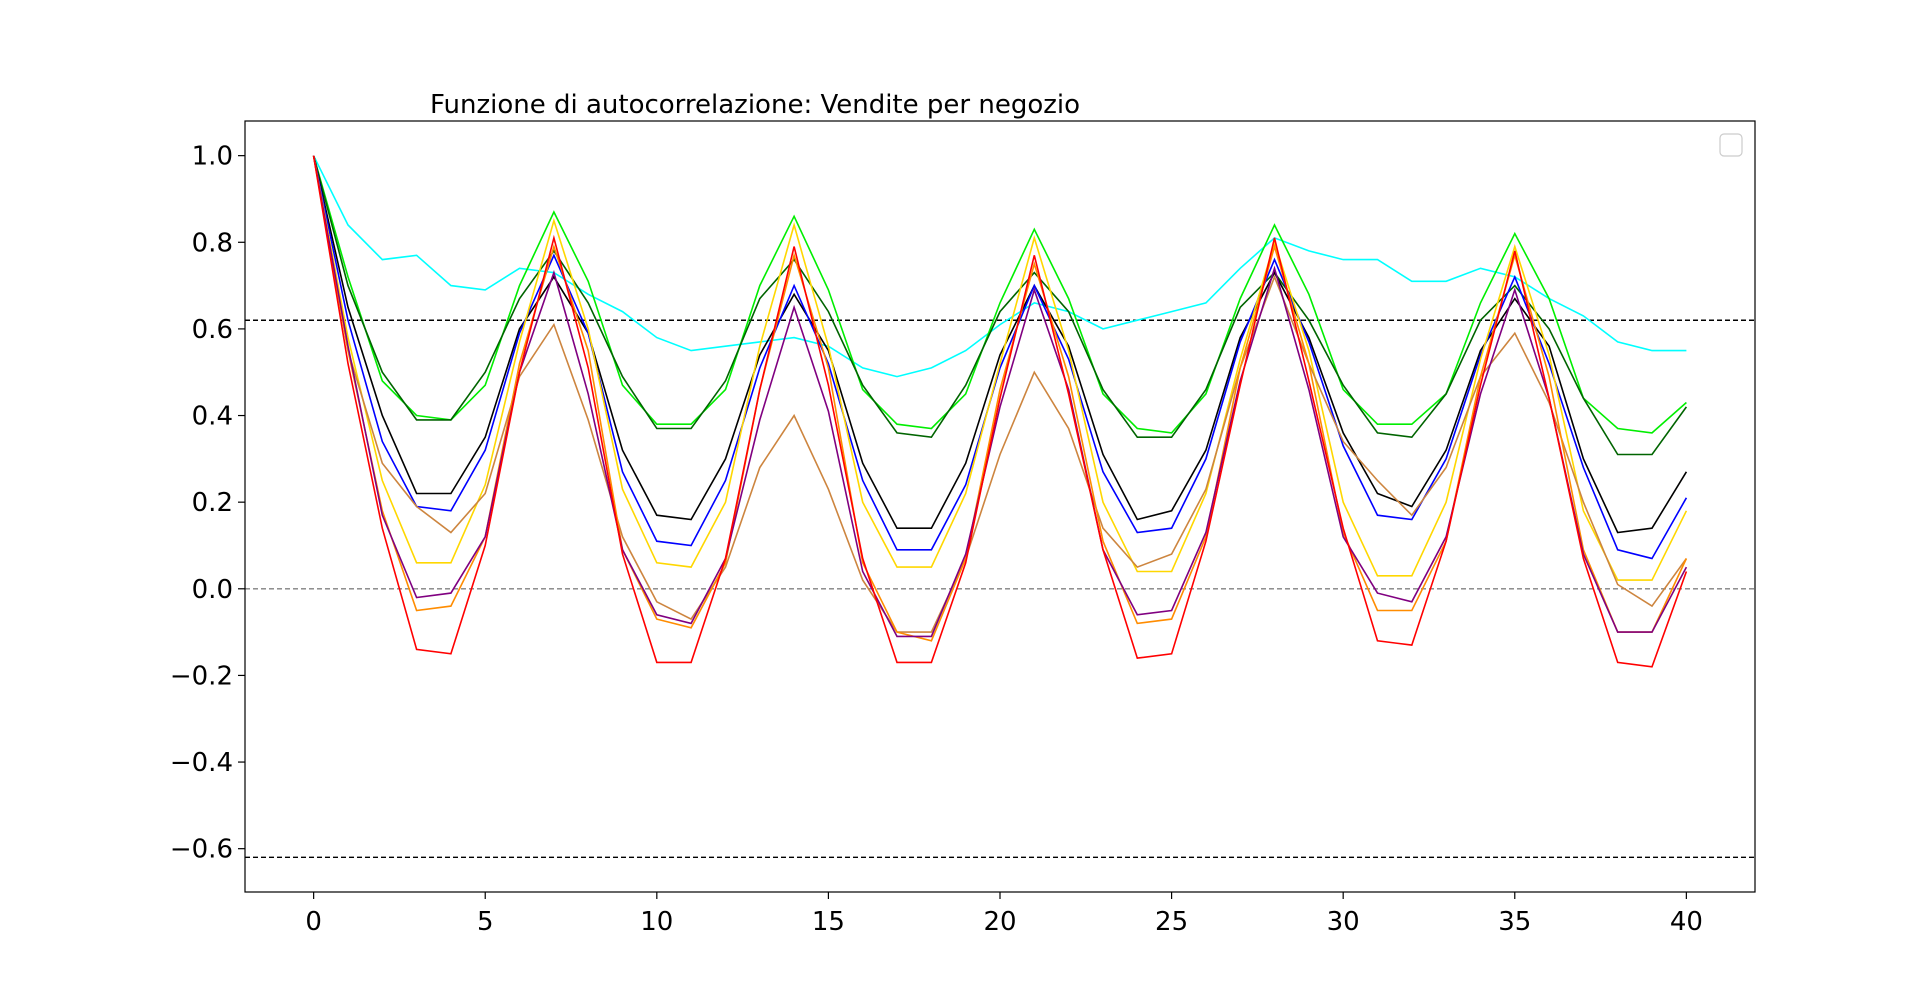  I want to click on x-tick-label: 20, so click(999, 922).